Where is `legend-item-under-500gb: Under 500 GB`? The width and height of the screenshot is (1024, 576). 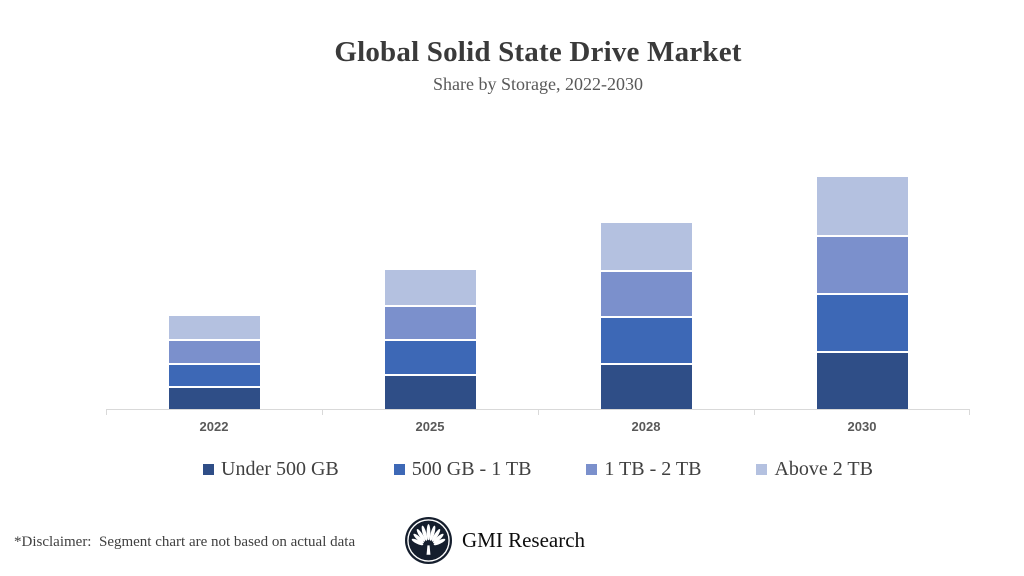 legend-item-under-500gb: Under 500 GB is located at coordinates (271, 469).